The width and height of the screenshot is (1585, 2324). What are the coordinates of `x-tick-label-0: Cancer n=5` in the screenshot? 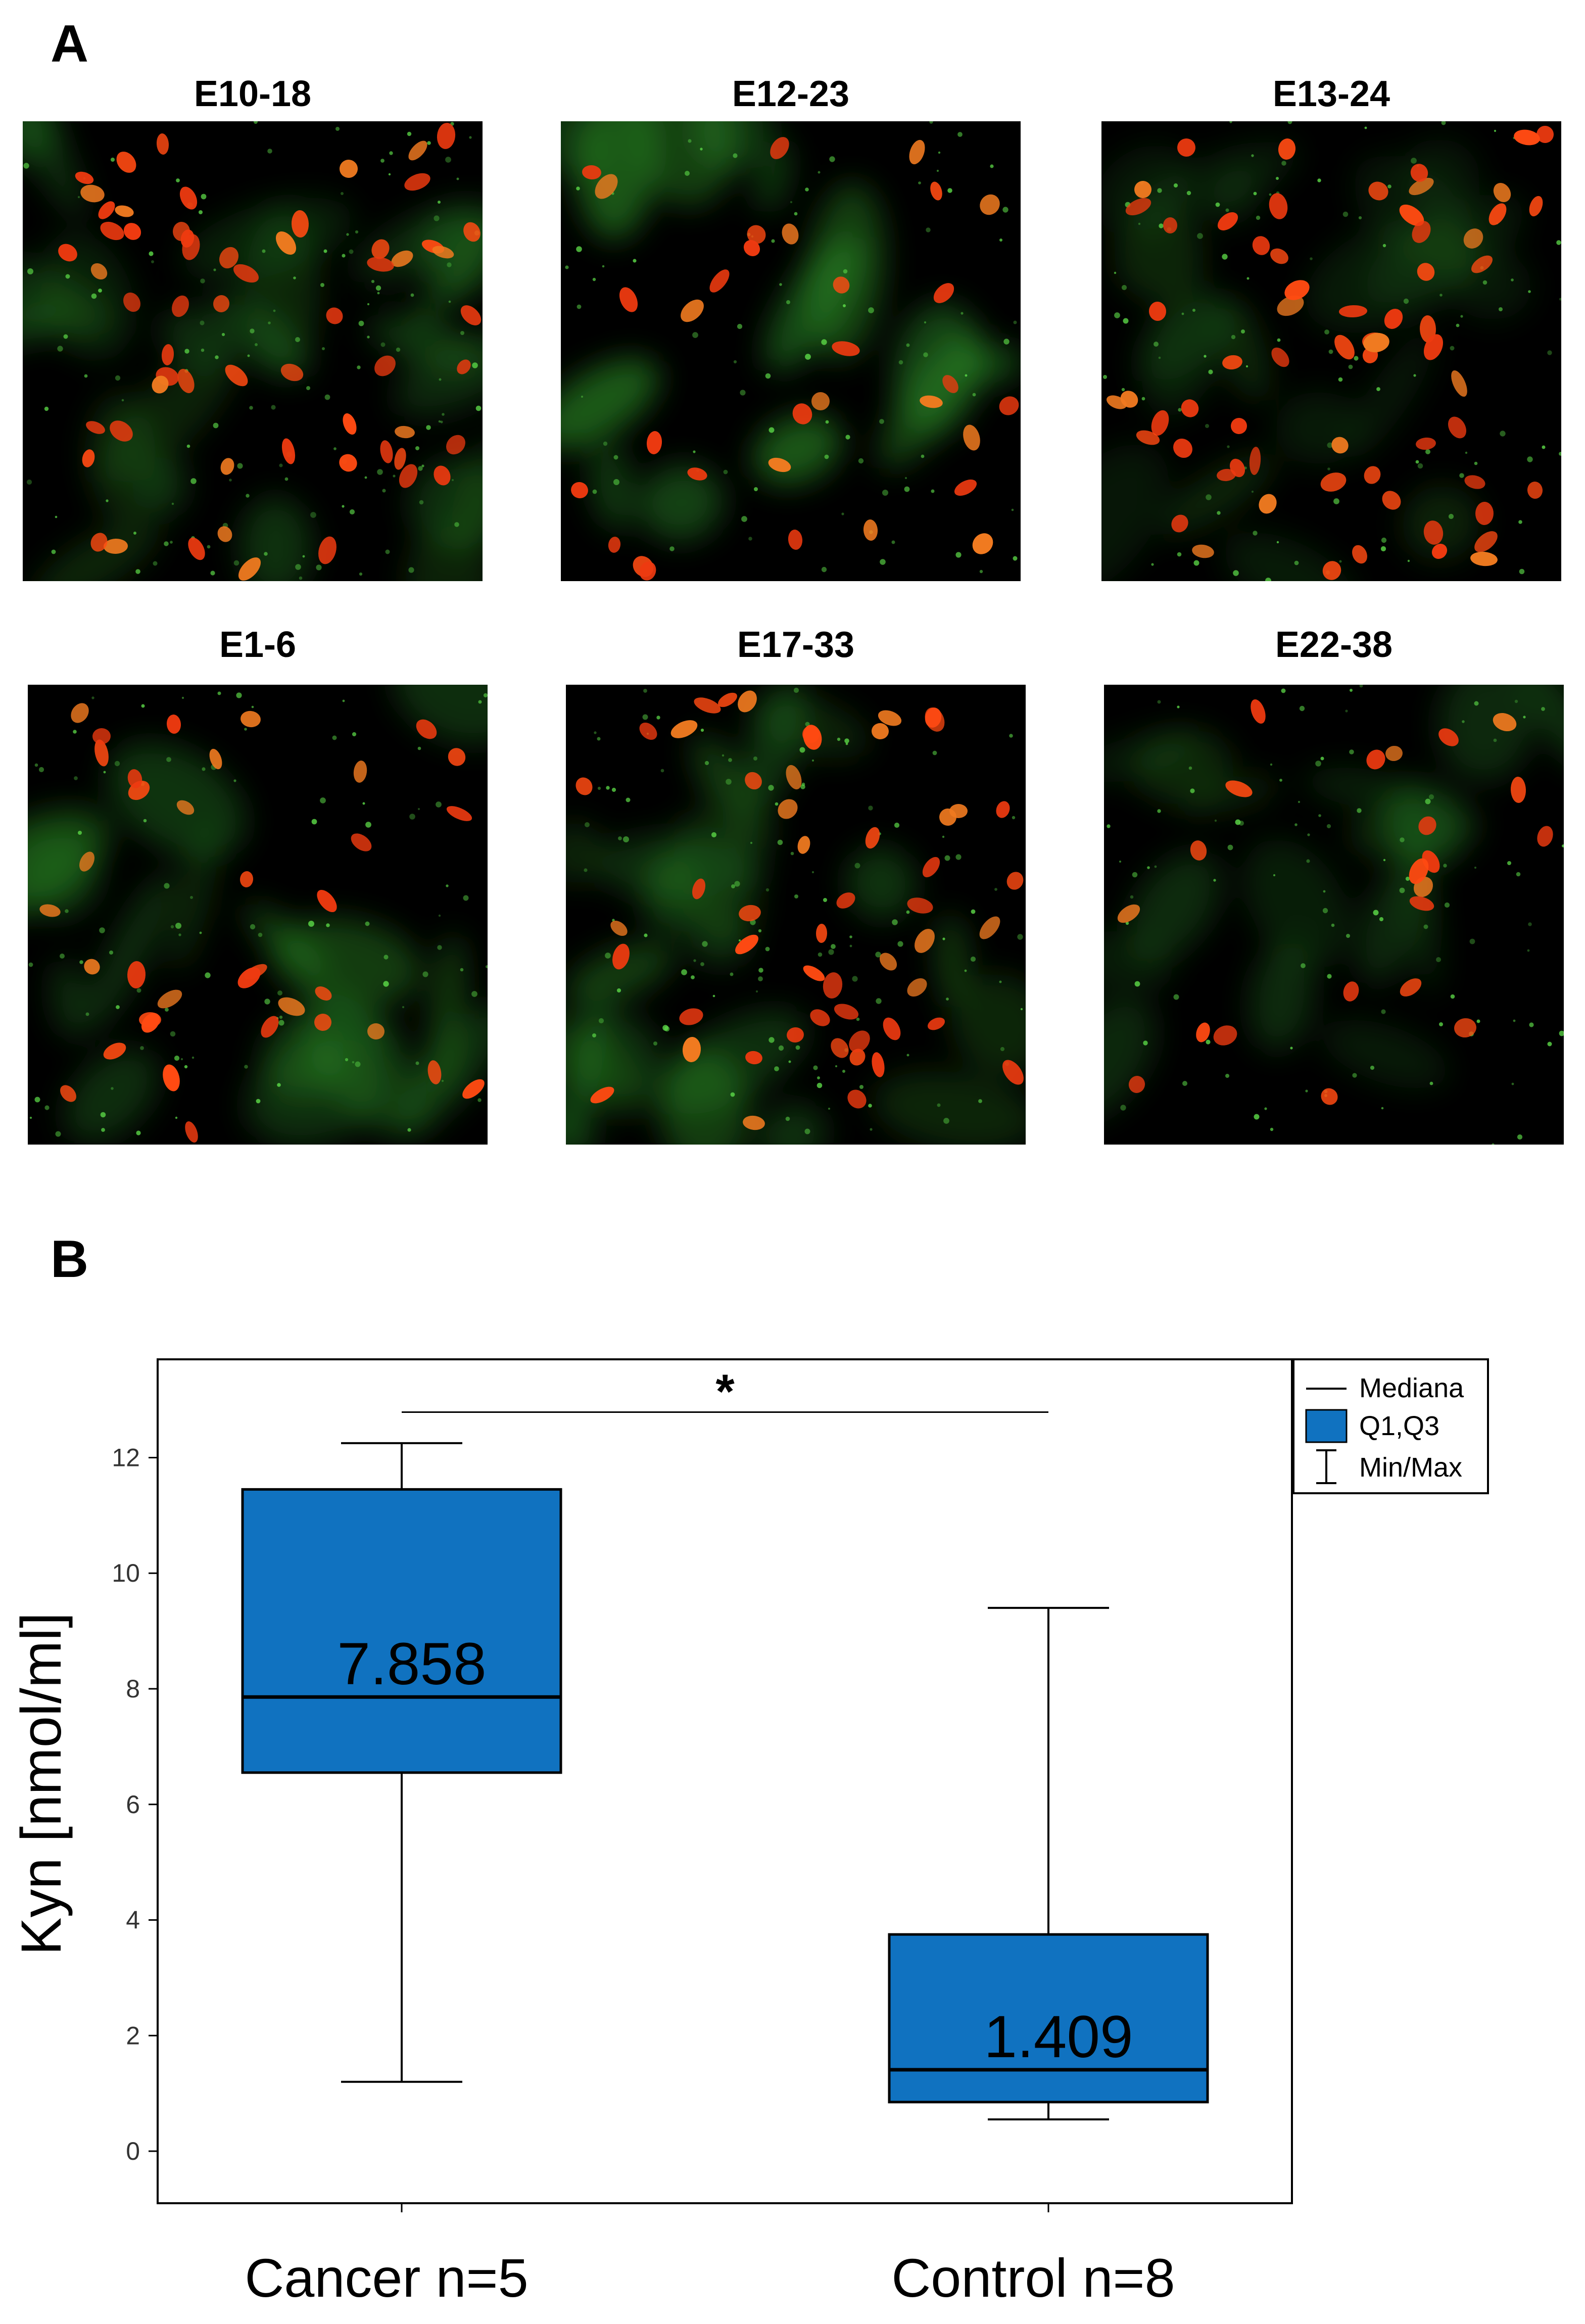 It's located at (386, 2277).